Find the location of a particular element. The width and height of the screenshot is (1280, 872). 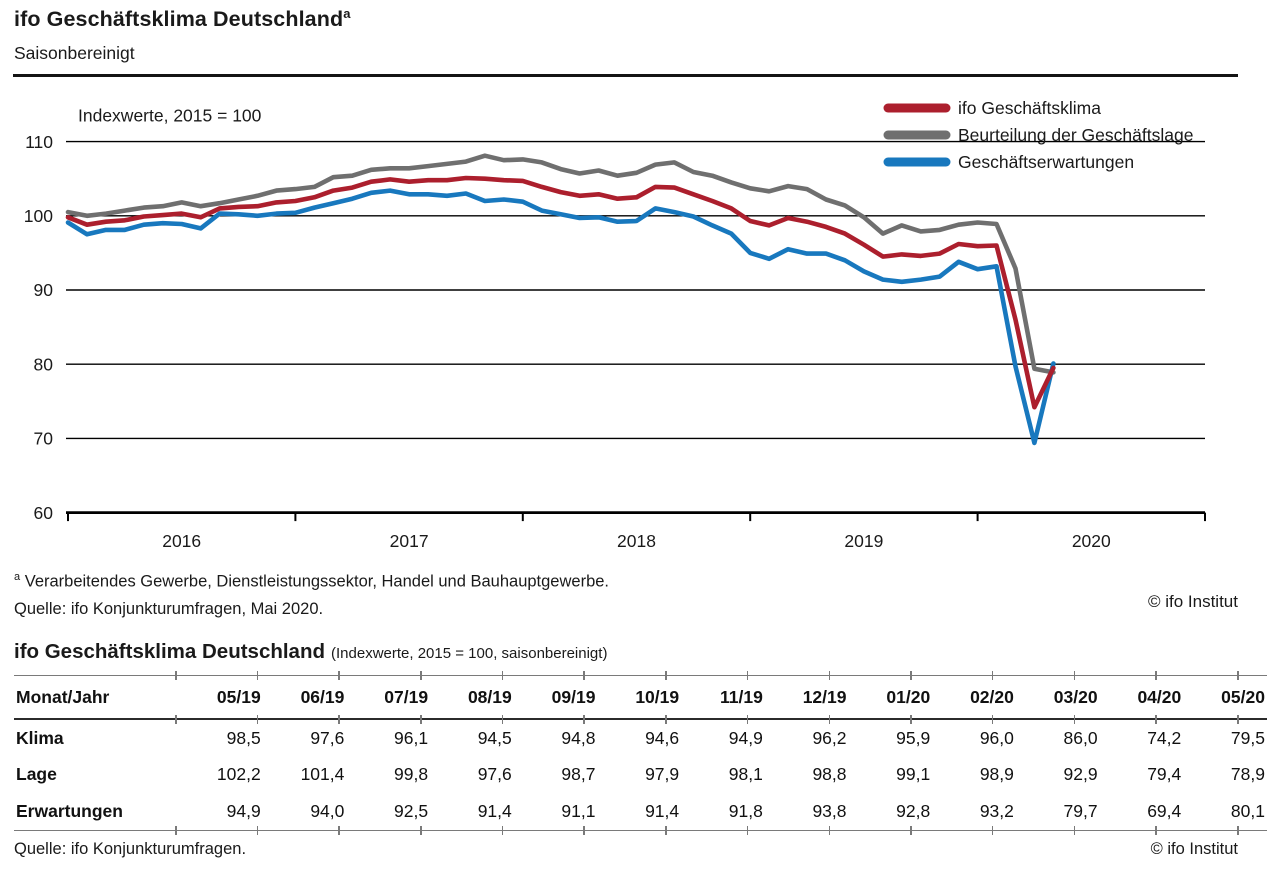

table-cell: 98,5 is located at coordinates (243, 737).